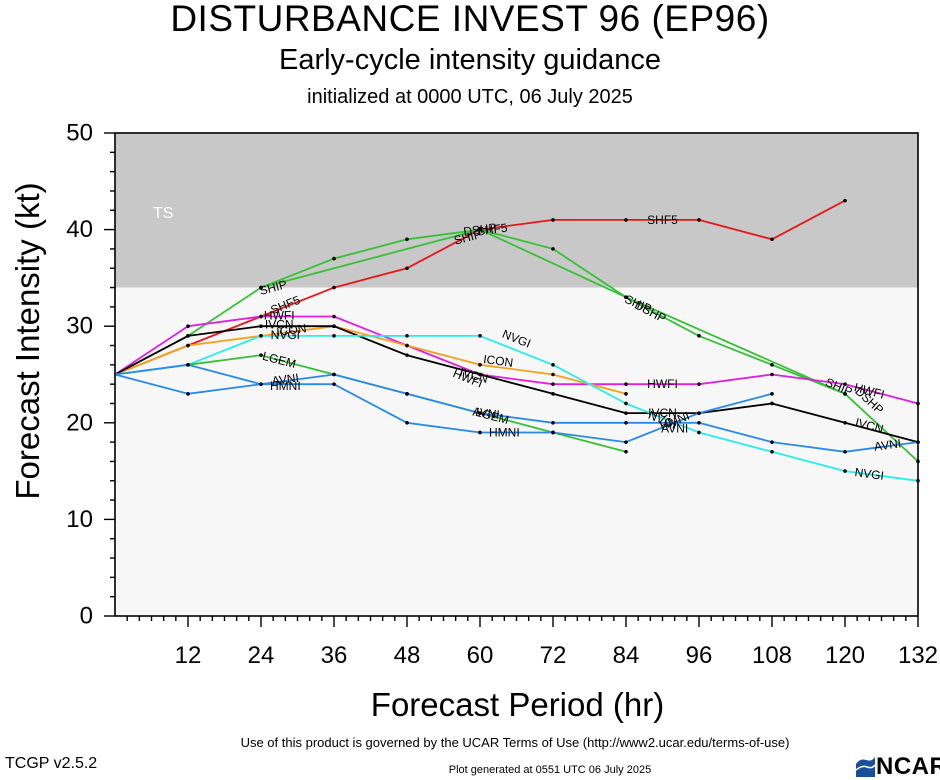  Describe the element at coordinates (553, 655) in the screenshot. I see `x-tick-label: 72` at that location.